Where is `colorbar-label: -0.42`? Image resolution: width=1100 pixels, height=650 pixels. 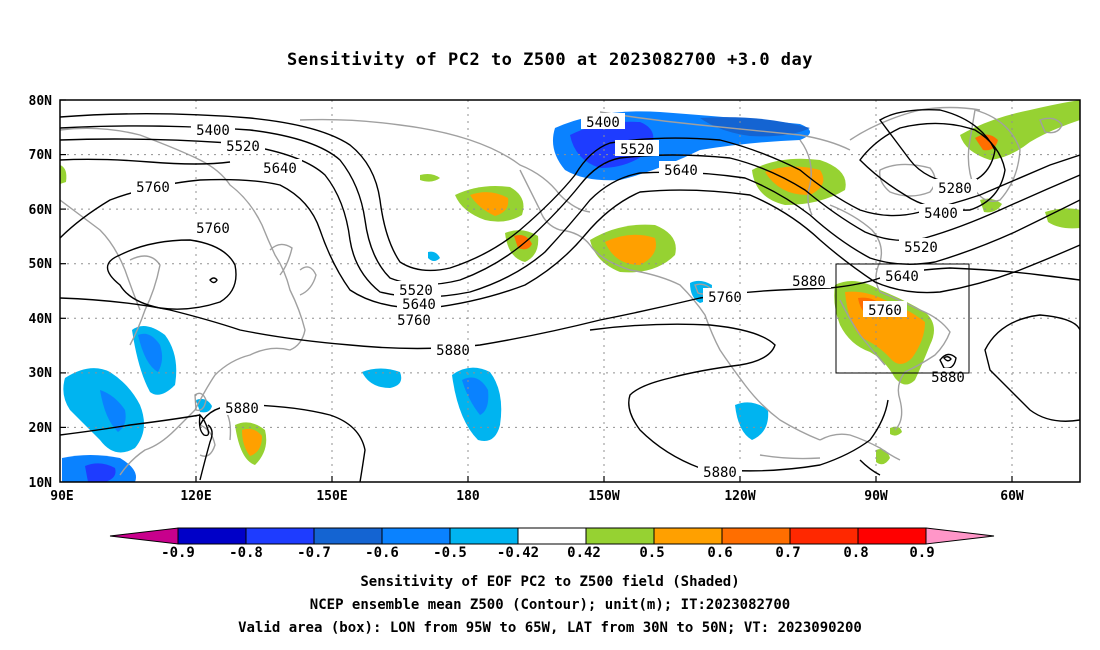 colorbar-label: -0.42 is located at coordinates (518, 553).